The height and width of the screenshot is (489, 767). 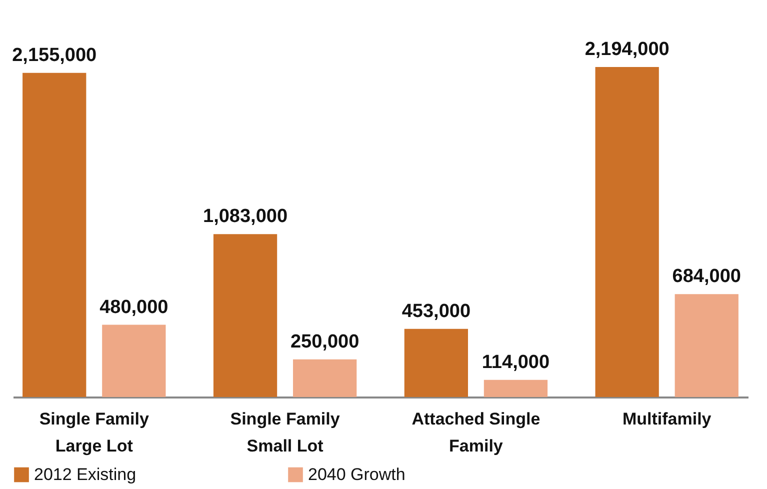 What do you see at coordinates (245, 217) in the screenshot?
I see `data-label: 1,083,000` at bounding box center [245, 217].